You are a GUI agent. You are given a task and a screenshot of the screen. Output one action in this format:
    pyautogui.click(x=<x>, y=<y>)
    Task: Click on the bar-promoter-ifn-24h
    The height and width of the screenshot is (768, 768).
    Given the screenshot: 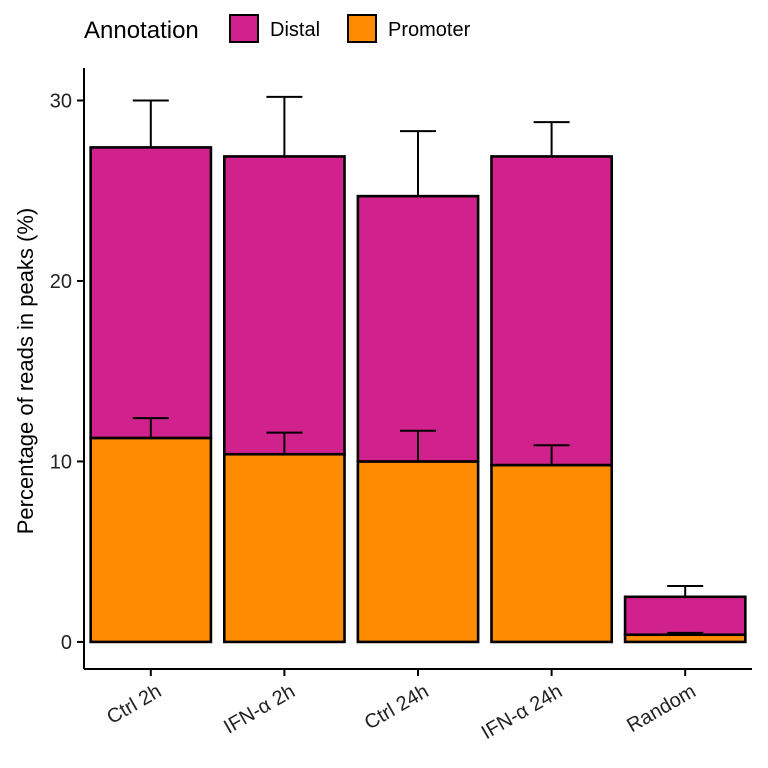 What is the action you would take?
    pyautogui.click(x=552, y=553)
    